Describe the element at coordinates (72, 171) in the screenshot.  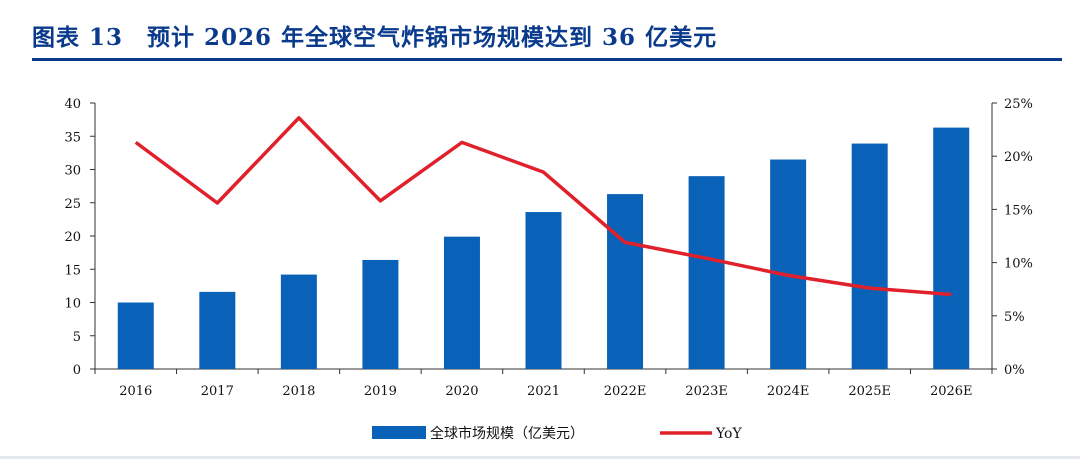
I see `y-left-tick-label: 30` at that location.